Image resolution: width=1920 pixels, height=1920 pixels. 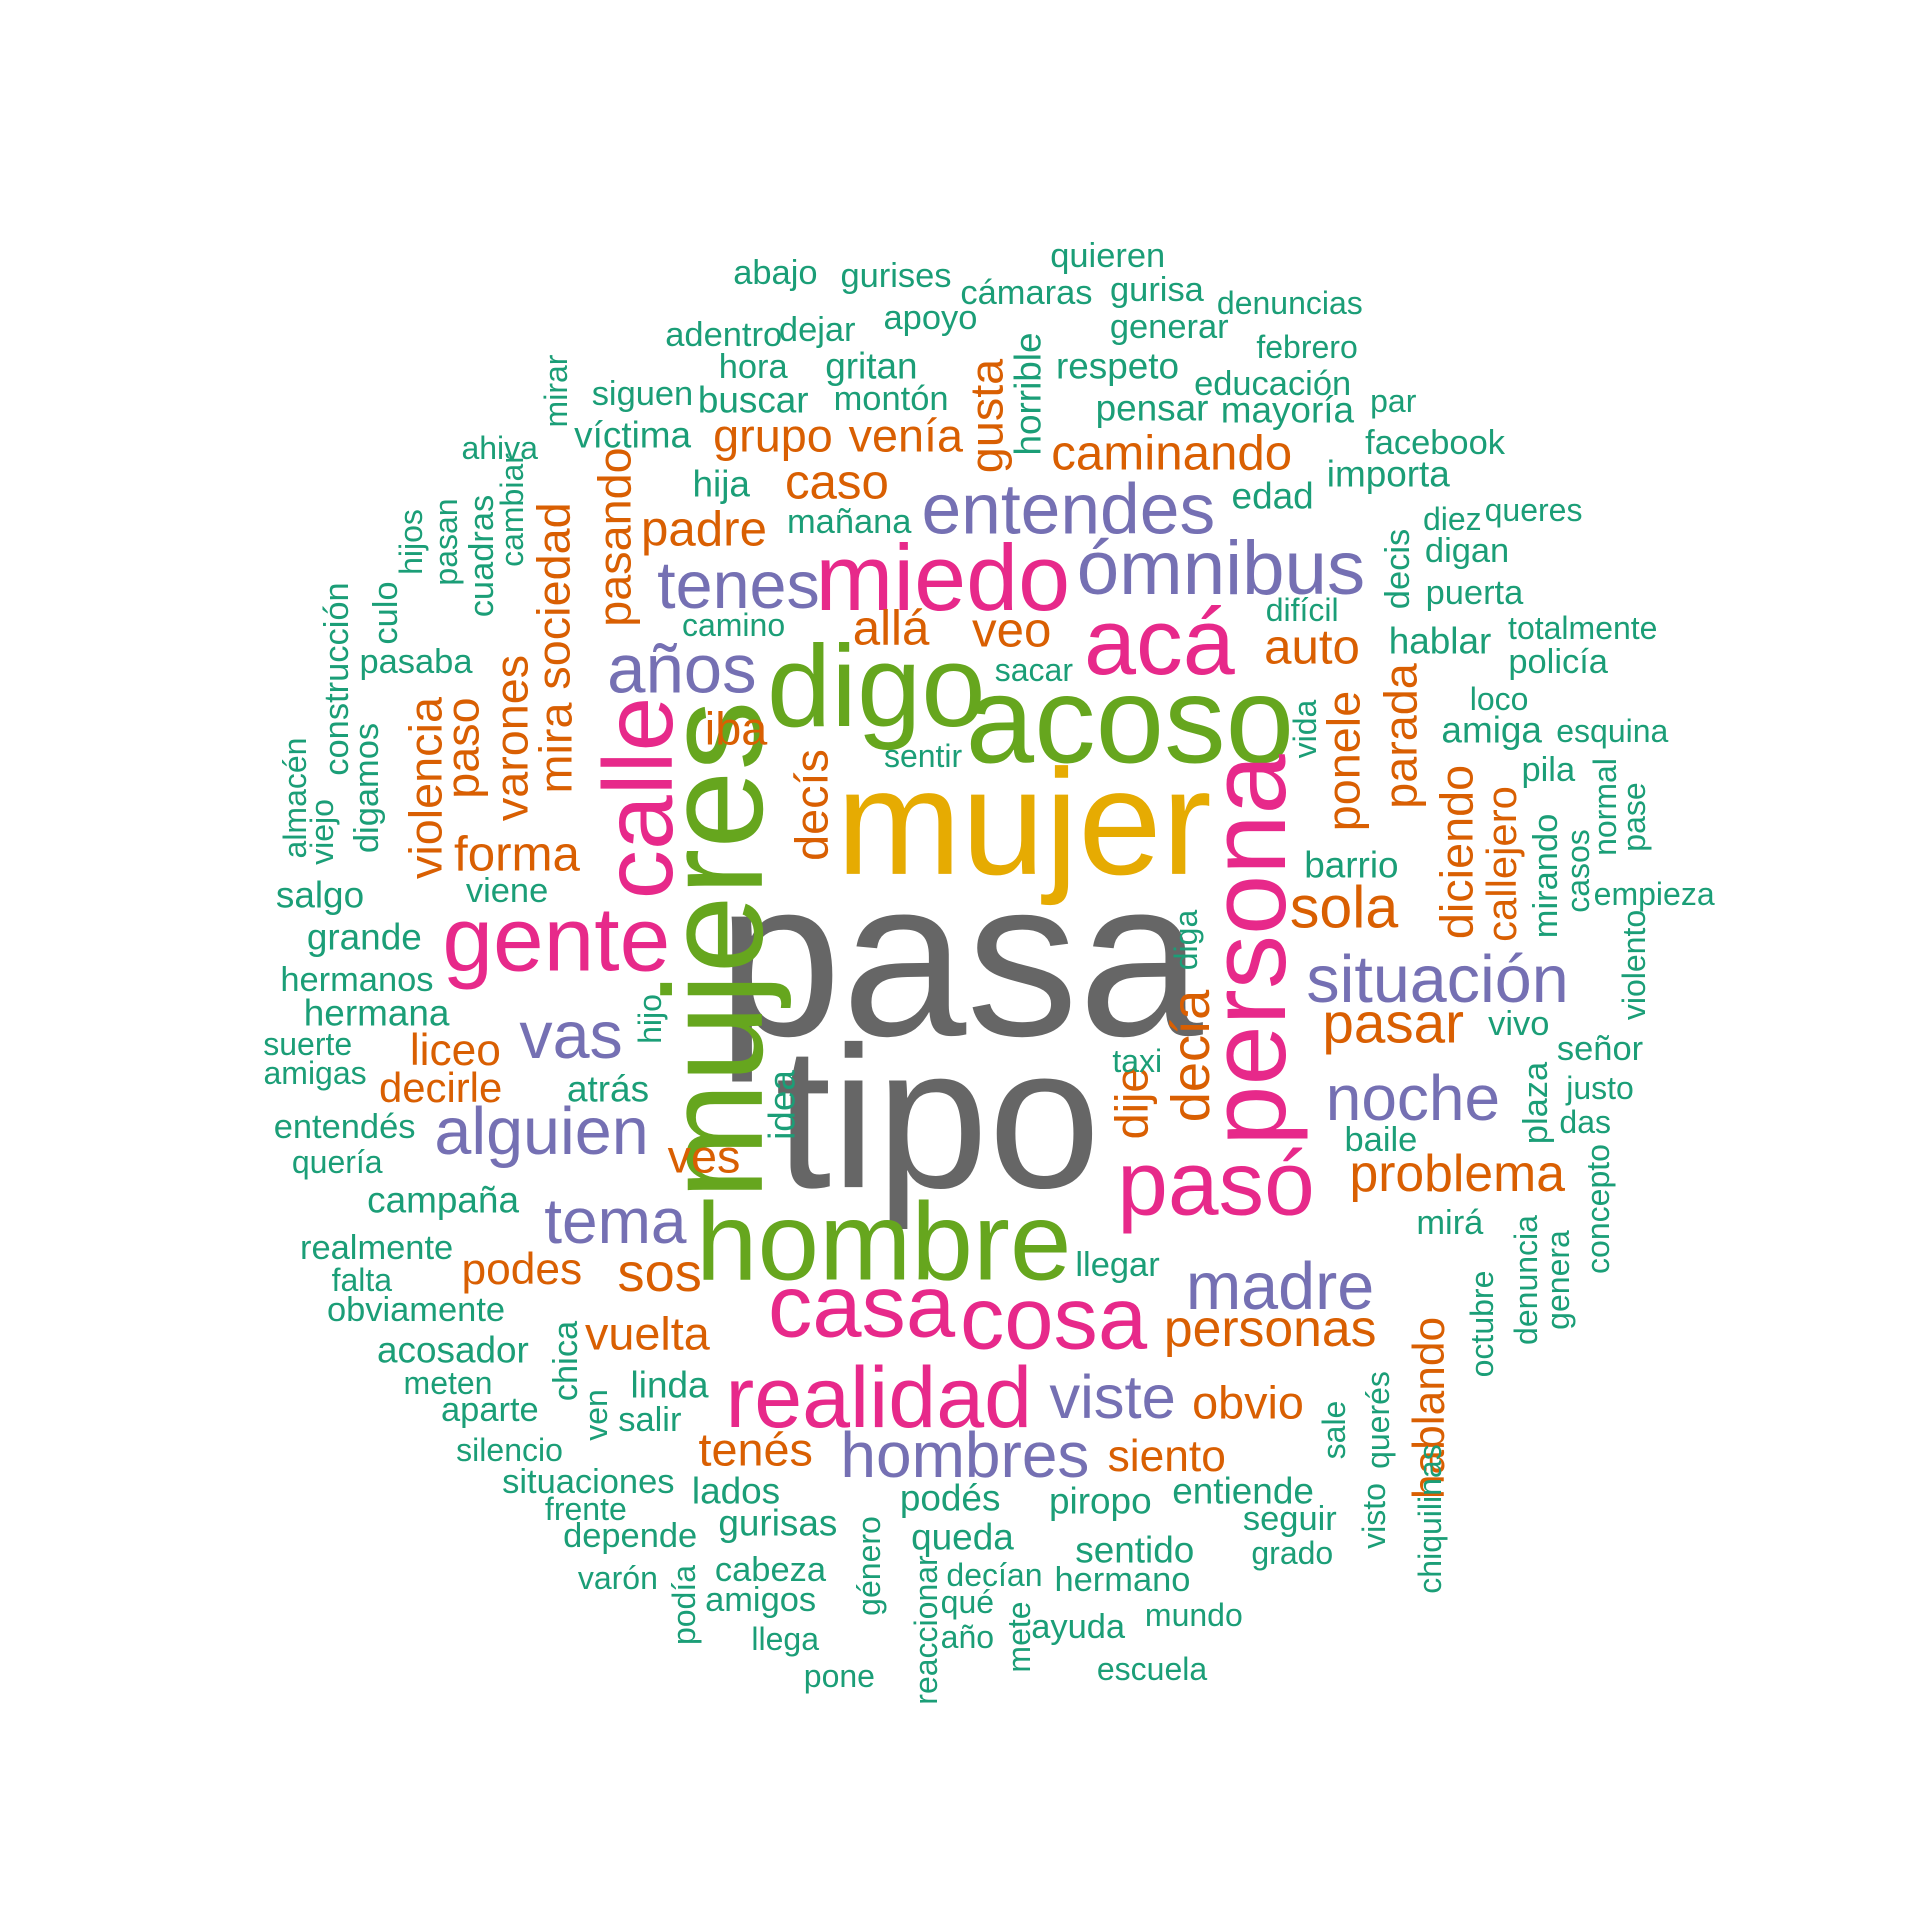 What do you see at coordinates (1243, 1491) in the screenshot?
I see `word: entiende` at bounding box center [1243, 1491].